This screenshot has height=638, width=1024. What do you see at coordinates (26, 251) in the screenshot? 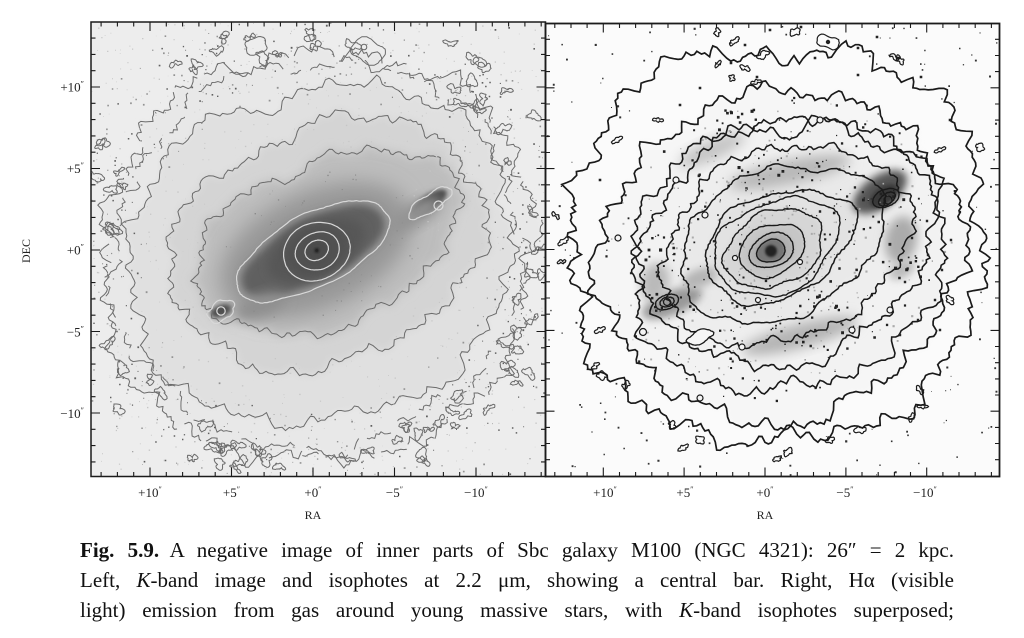
I see `svg-text: DEC` at bounding box center [26, 251].